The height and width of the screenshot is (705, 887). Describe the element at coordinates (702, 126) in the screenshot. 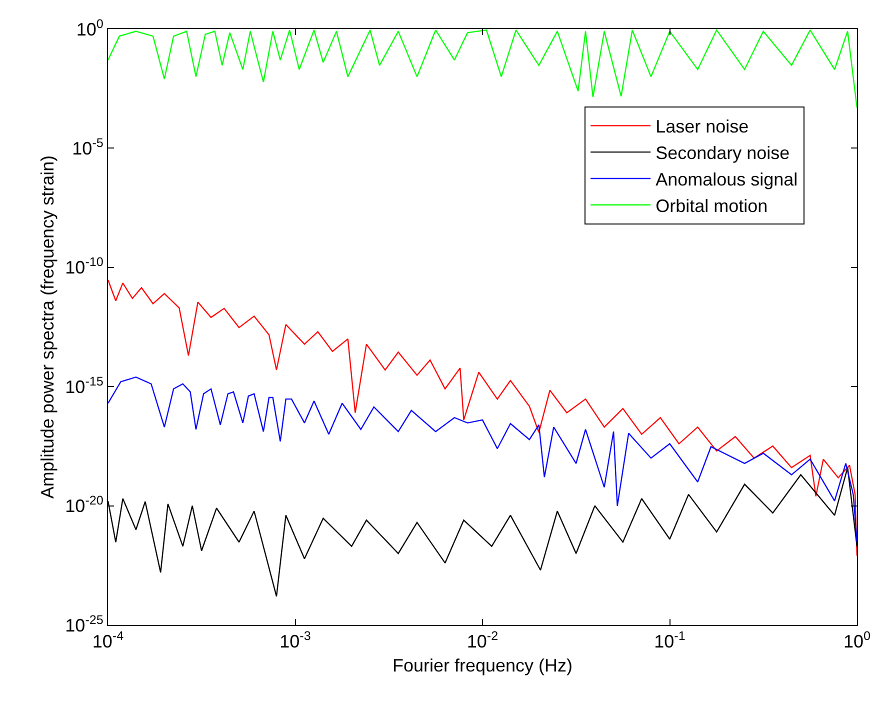

I see `legend-label: Laser noise` at that location.